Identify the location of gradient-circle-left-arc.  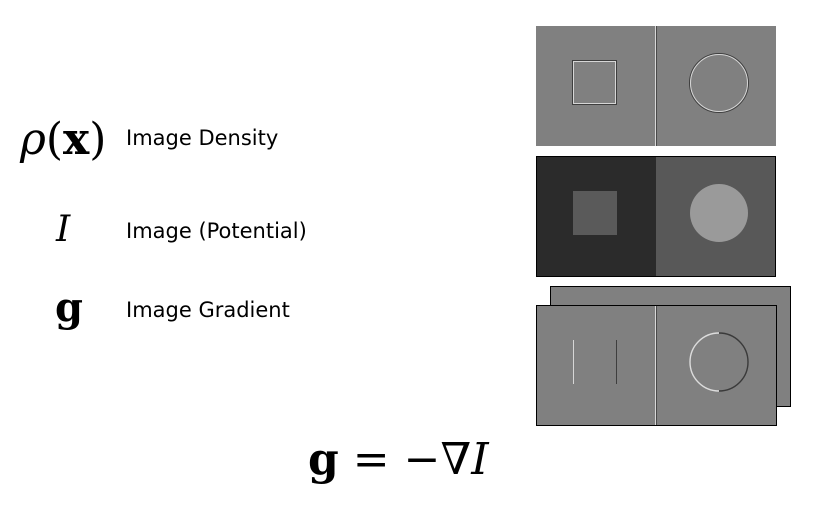
(704, 362).